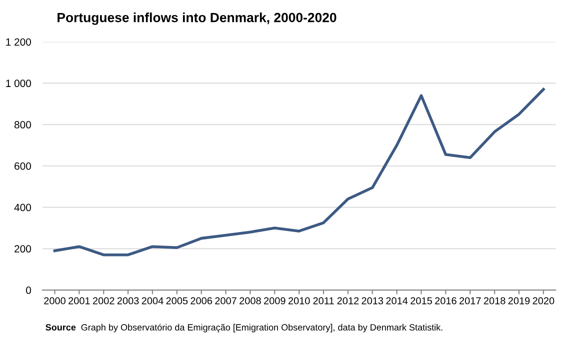 Image resolution: width=567 pixels, height=340 pixels. I want to click on x-tick-label: 2018, so click(495, 300).